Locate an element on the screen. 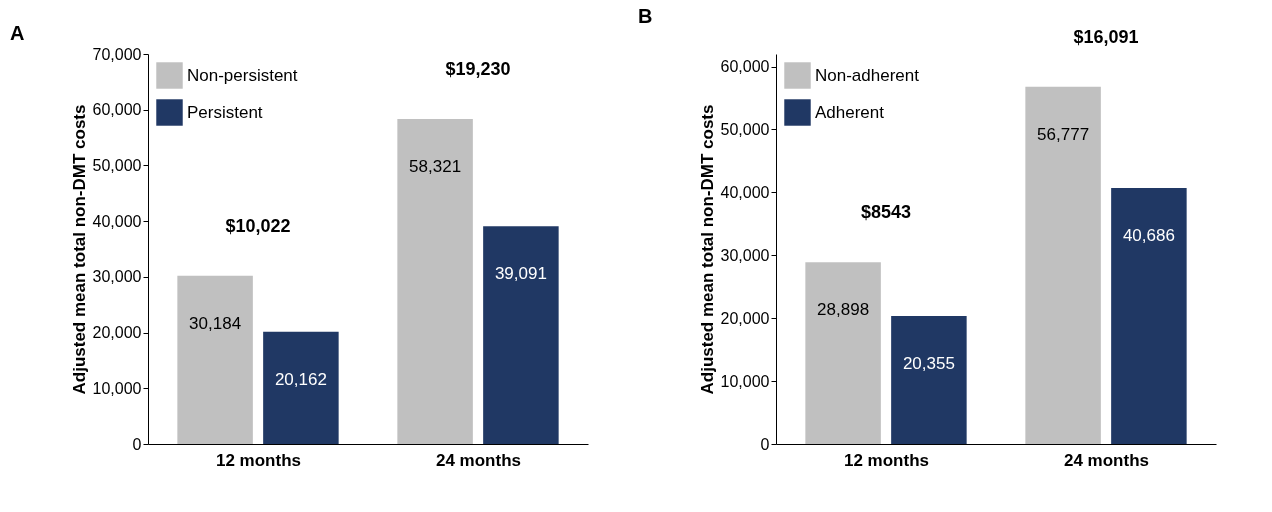 Image resolution: width=1272 pixels, height=512 pixels. data-label: 40,686 is located at coordinates (1148, 236).